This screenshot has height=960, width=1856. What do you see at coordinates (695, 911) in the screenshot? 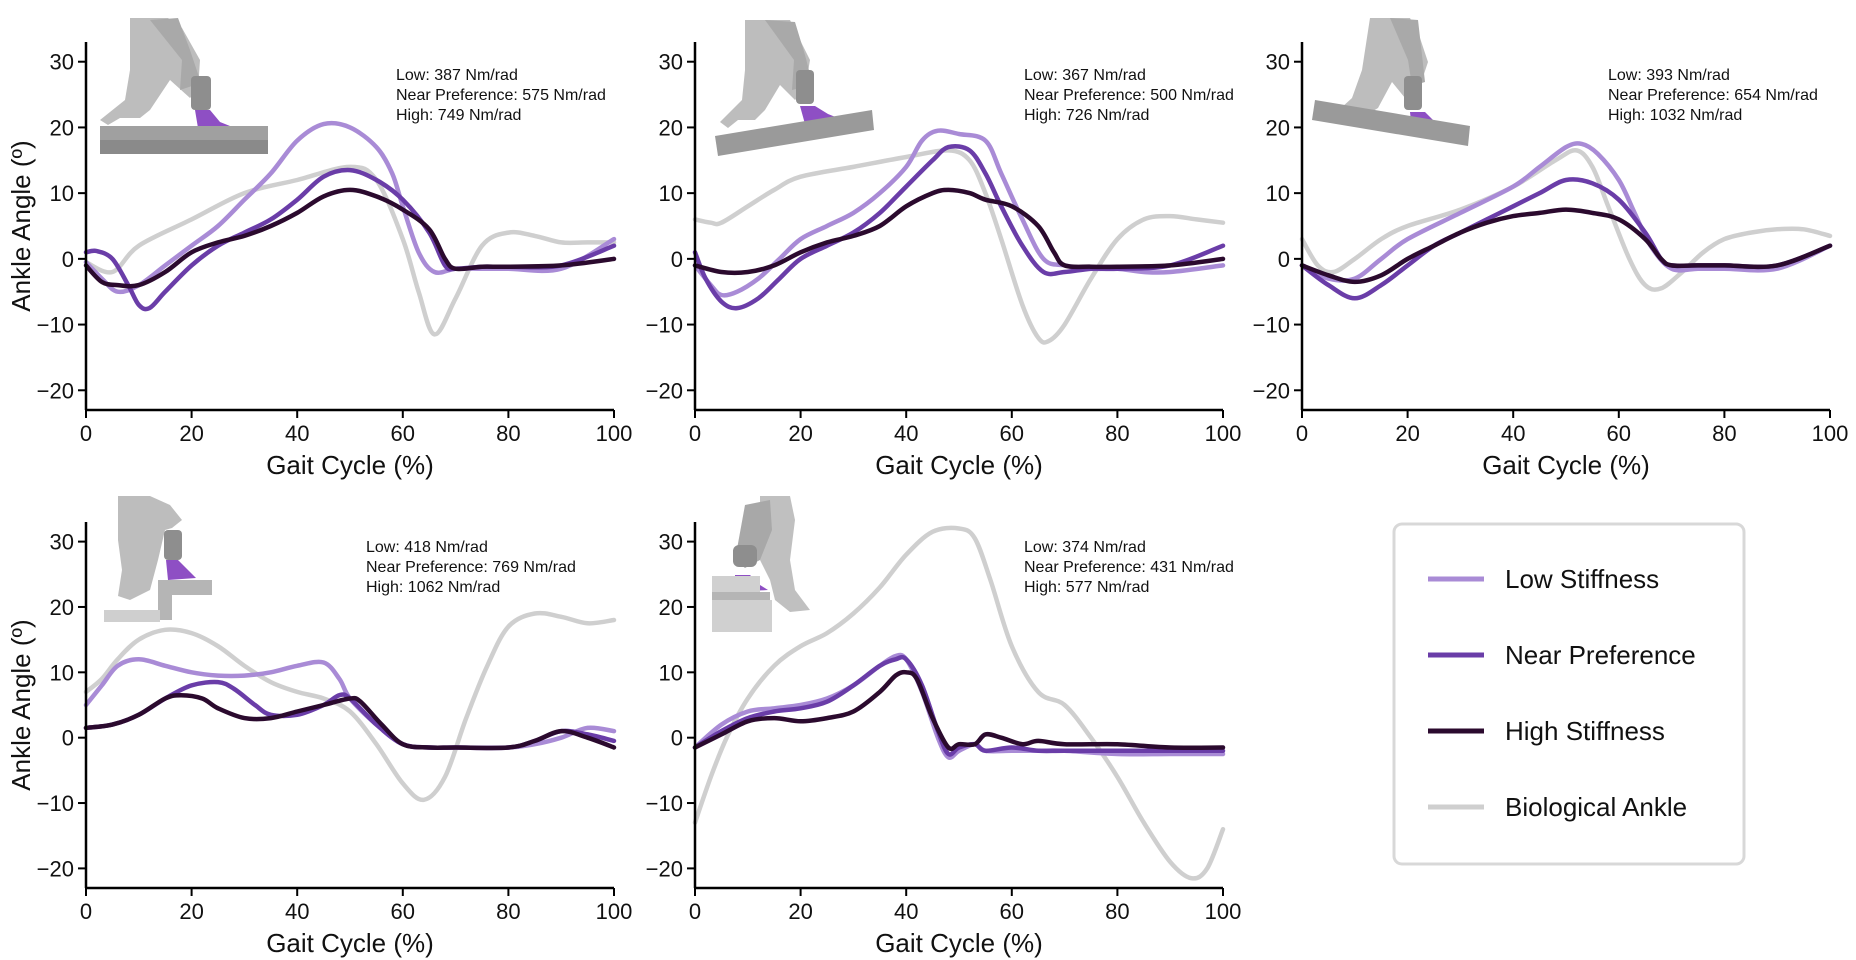
I see `panel-5-xtick-label: 0` at bounding box center [695, 911].